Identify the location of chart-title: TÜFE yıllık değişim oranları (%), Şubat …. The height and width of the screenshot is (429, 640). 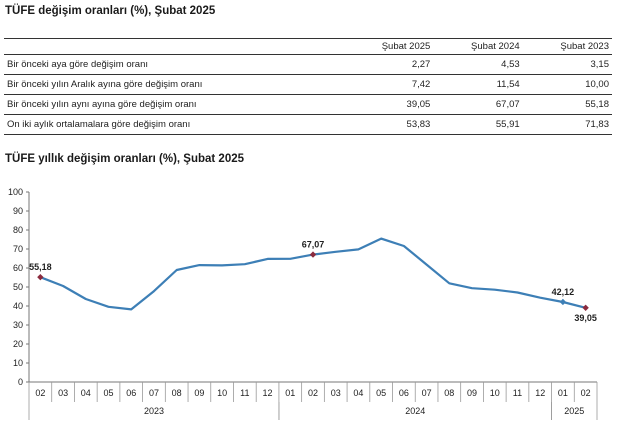
(125, 159).